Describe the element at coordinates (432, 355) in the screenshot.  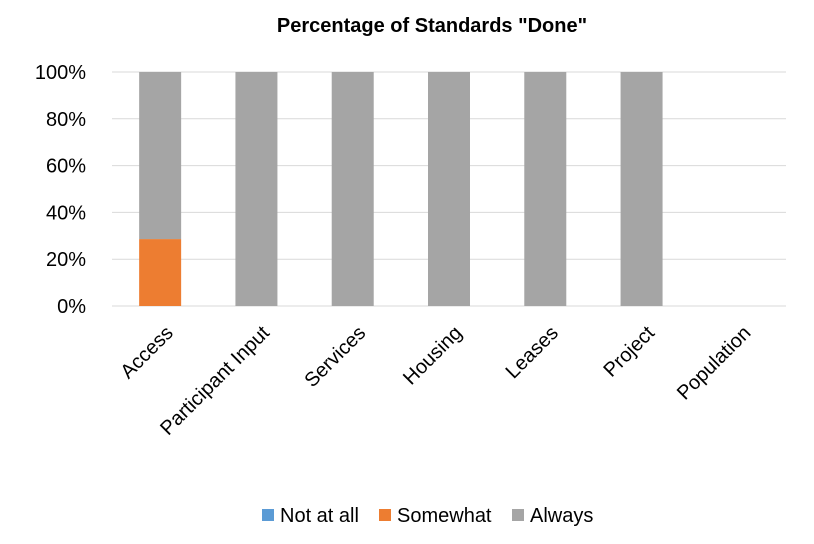
I see `x-tick-label: Housing` at that location.